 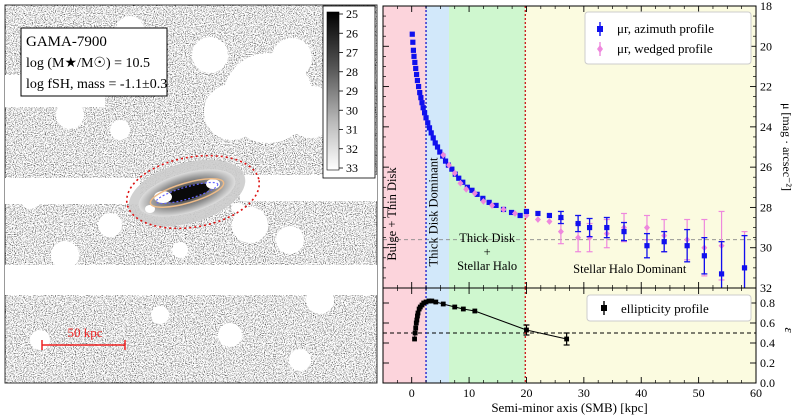 What do you see at coordinates (787, 330) in the screenshot?
I see `bottom-y-axis-label: ε` at bounding box center [787, 330].